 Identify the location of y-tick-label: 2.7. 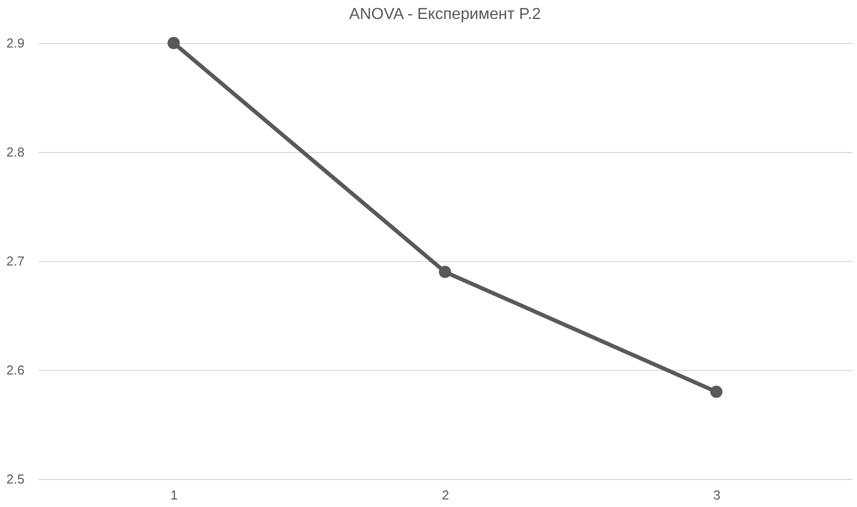
(15, 261).